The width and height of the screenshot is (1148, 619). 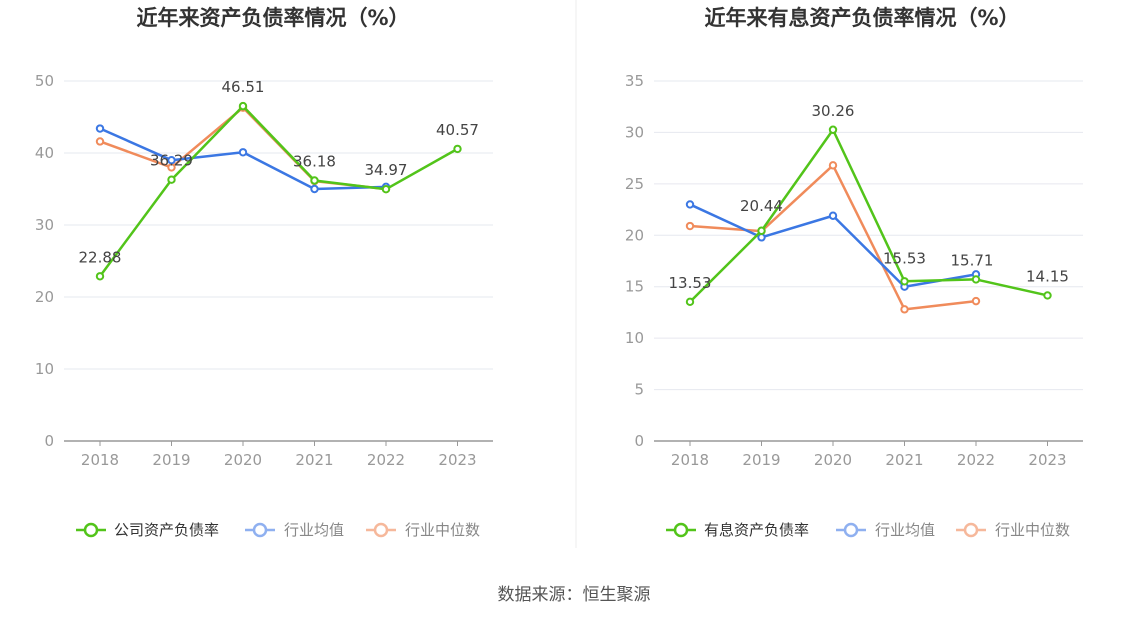 What do you see at coordinates (833, 460) in the screenshot?
I see `chart2-x-tick-label: 2020` at bounding box center [833, 460].